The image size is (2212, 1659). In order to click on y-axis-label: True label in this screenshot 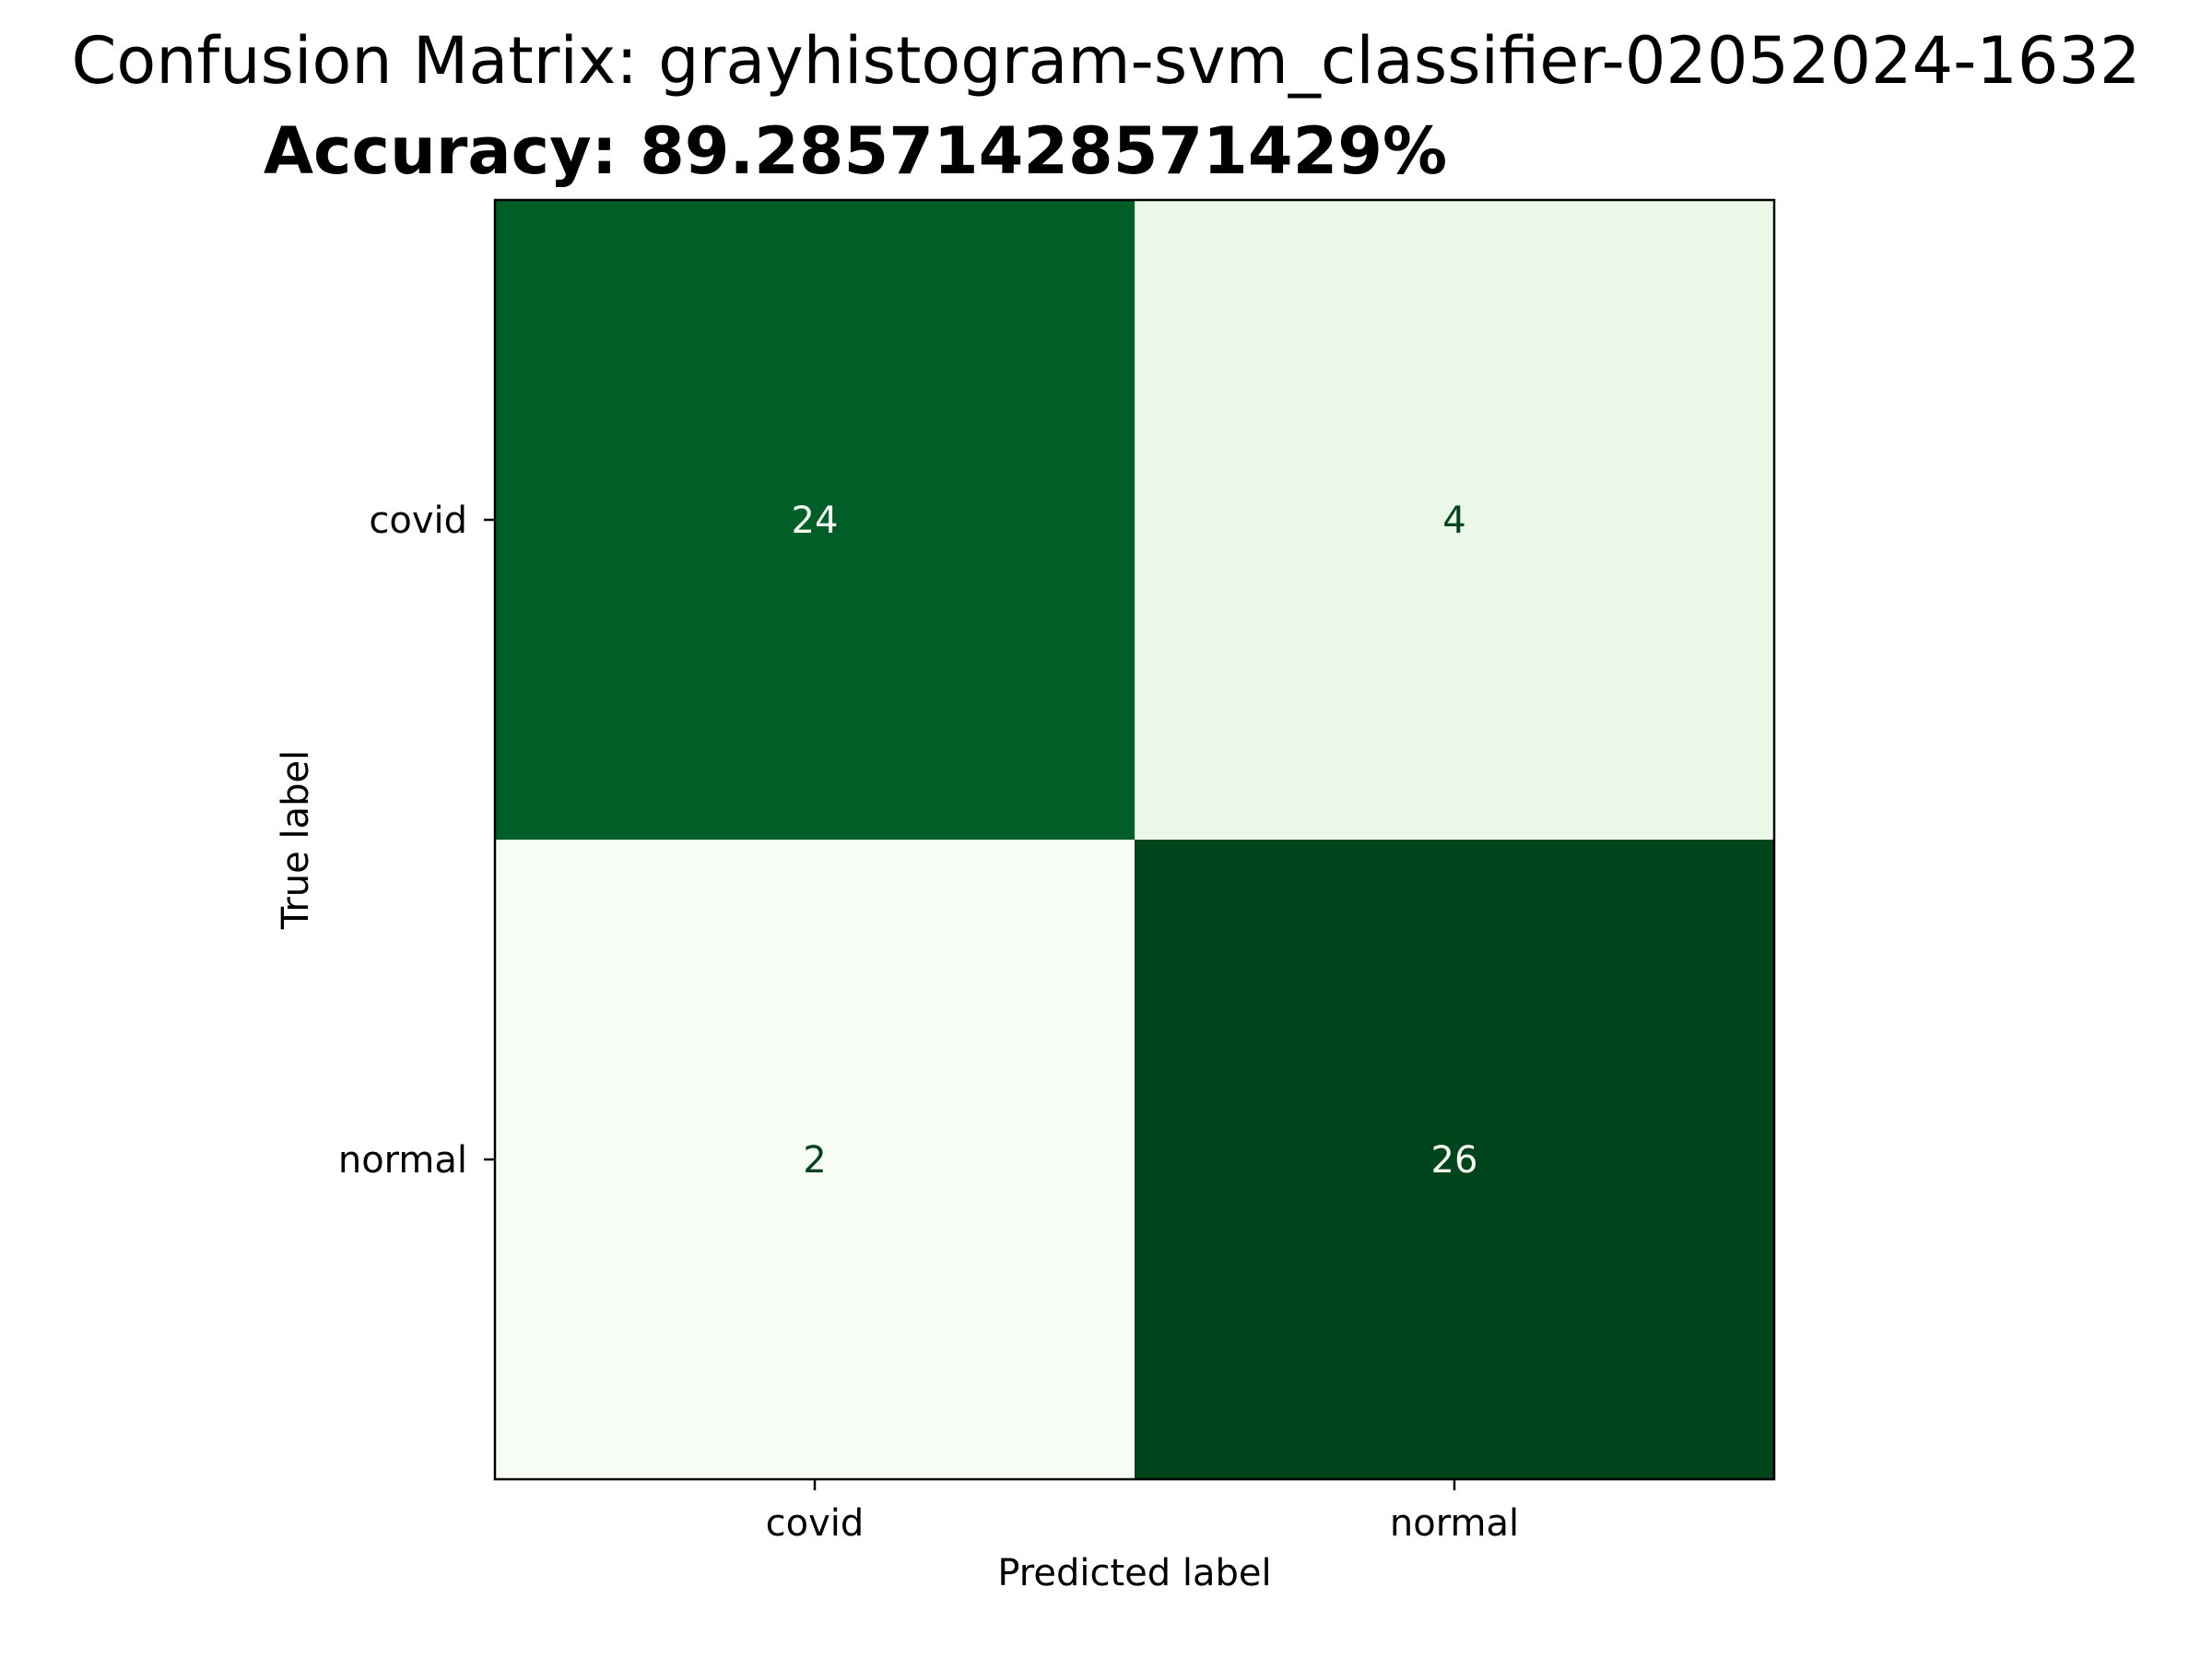, I will do `click(296, 840)`.